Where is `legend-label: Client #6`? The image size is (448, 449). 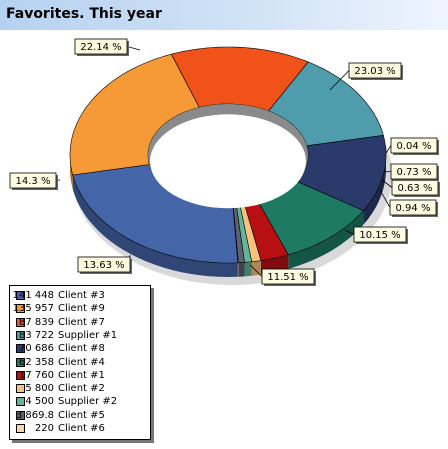
legend-label: Client #6 is located at coordinates (81, 428).